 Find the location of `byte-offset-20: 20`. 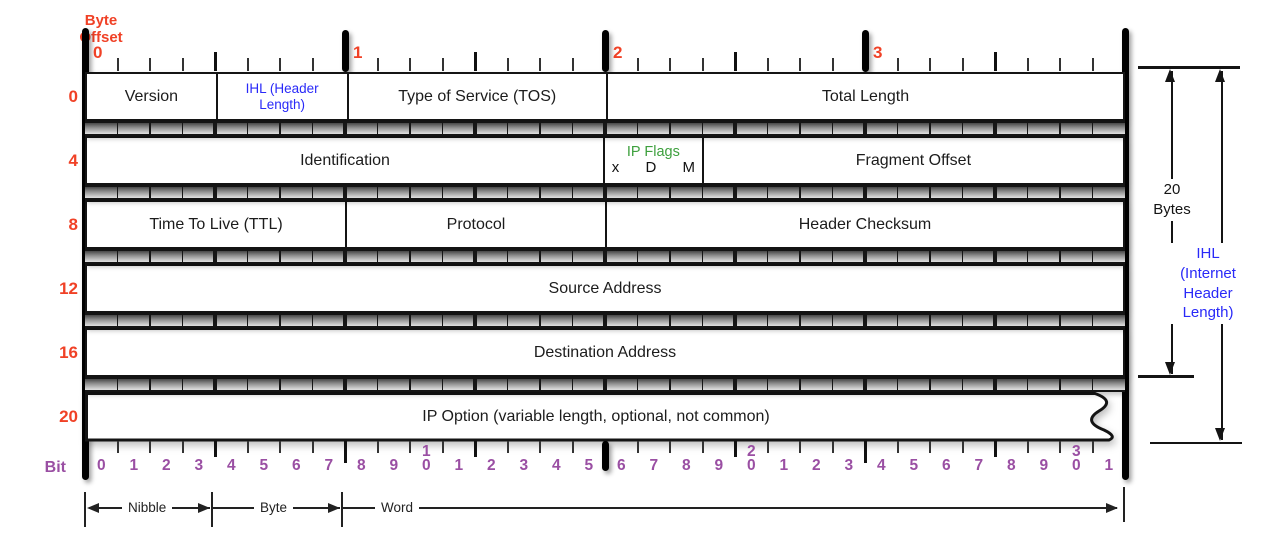

byte-offset-20: 20 is located at coordinates (68, 416).